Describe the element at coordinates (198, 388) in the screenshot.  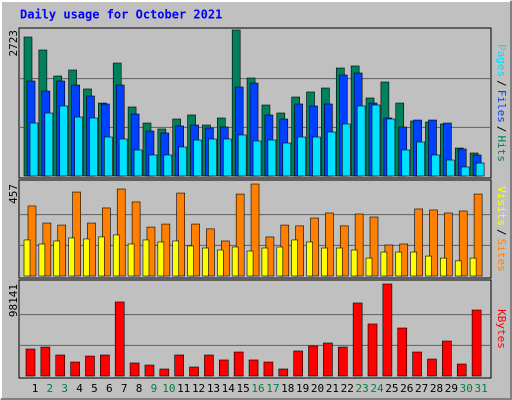
I see `x-tick-label: 12` at that location.